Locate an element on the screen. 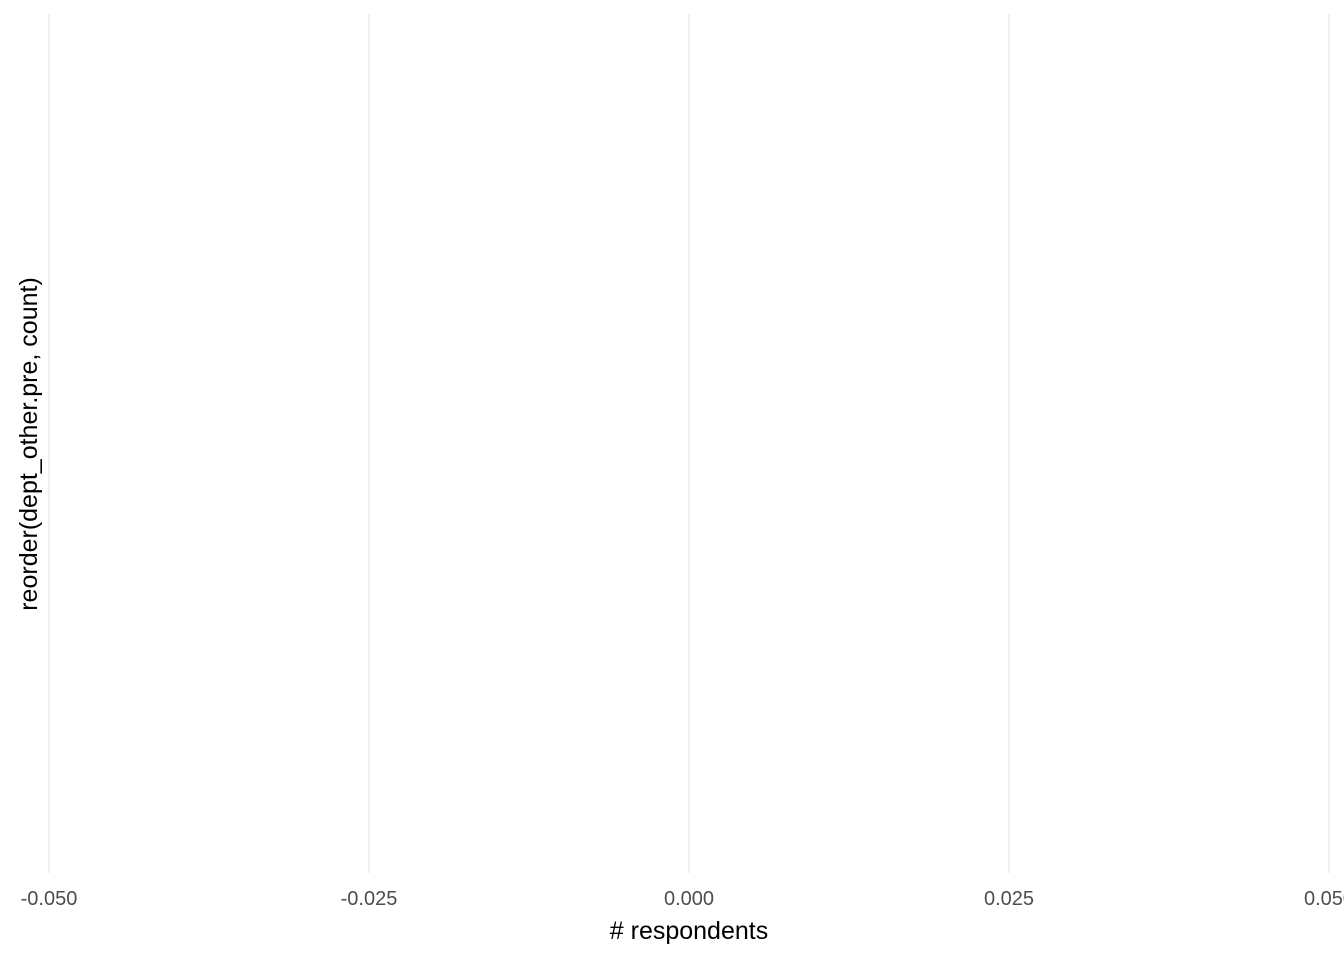 The width and height of the screenshot is (1344, 960). x-tick-label: 0.050 is located at coordinates (1324, 899).